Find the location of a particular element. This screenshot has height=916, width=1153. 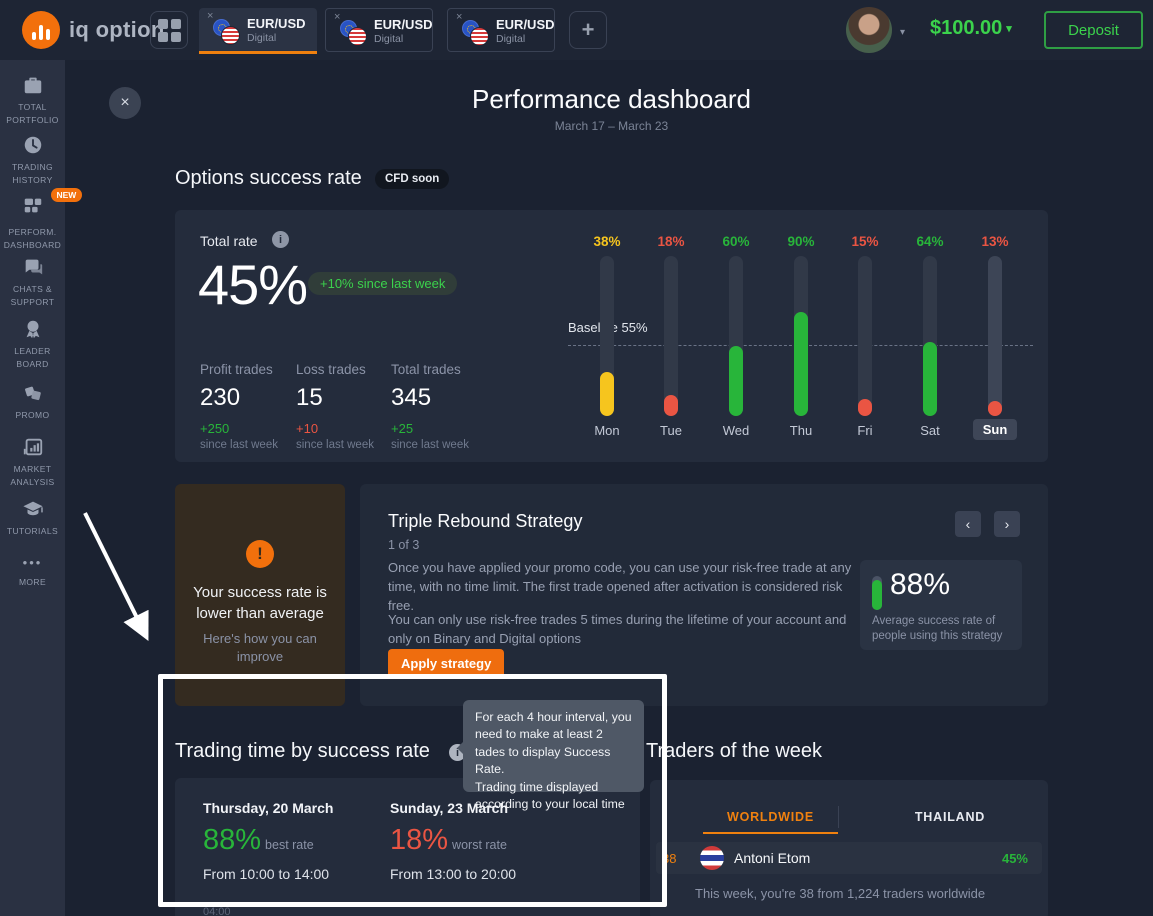

tt-rate-tag: best rate is located at coordinates (289, 845).